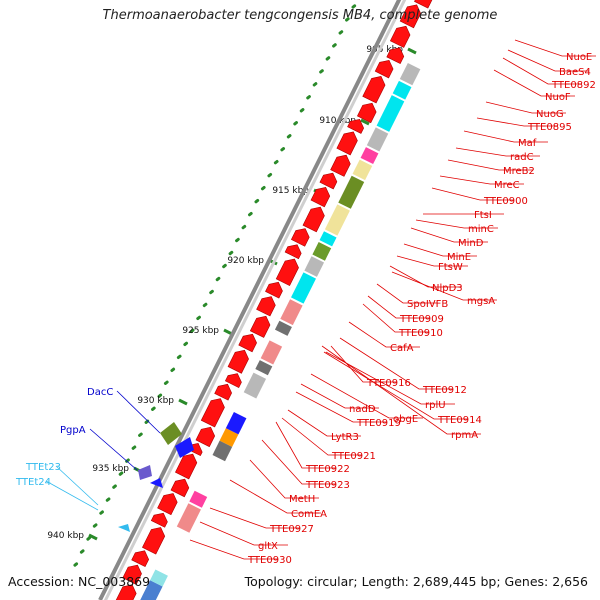  What do you see at coordinates (573, 85) in the screenshot?
I see `gene-label: TTE0892` at bounding box center [573, 85].